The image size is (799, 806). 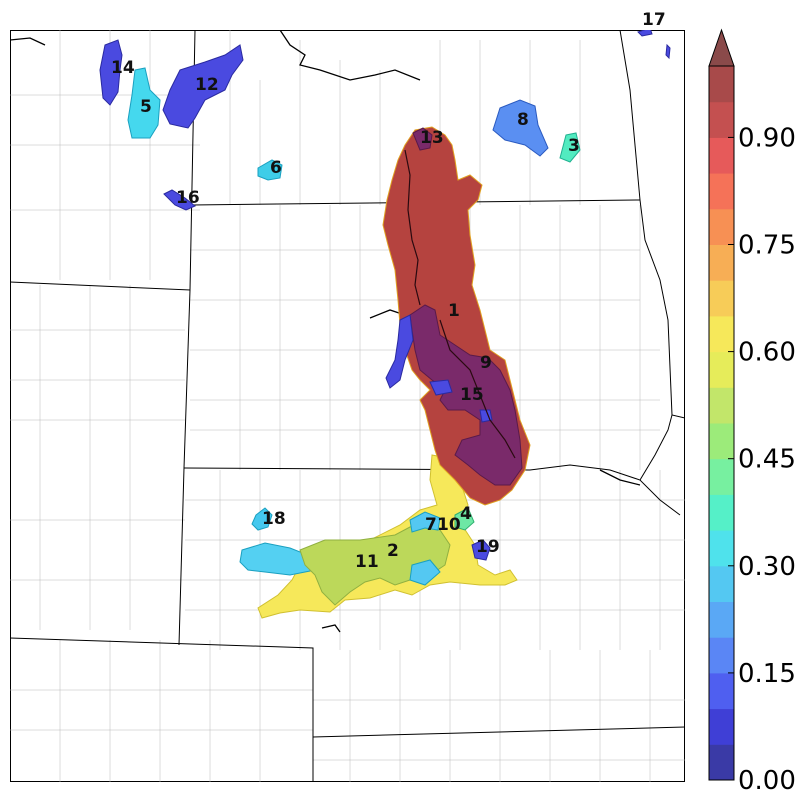 I want to click on colorbar-tick-label: 0.75, so click(x=767, y=246).